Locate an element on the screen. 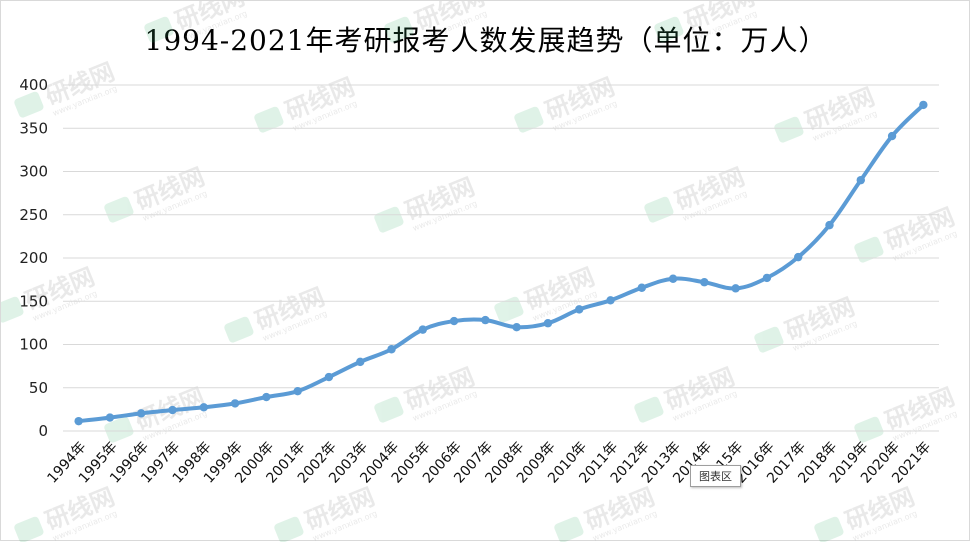 The width and height of the screenshot is (970, 542). y-tick-label: 200 is located at coordinates (33, 258).